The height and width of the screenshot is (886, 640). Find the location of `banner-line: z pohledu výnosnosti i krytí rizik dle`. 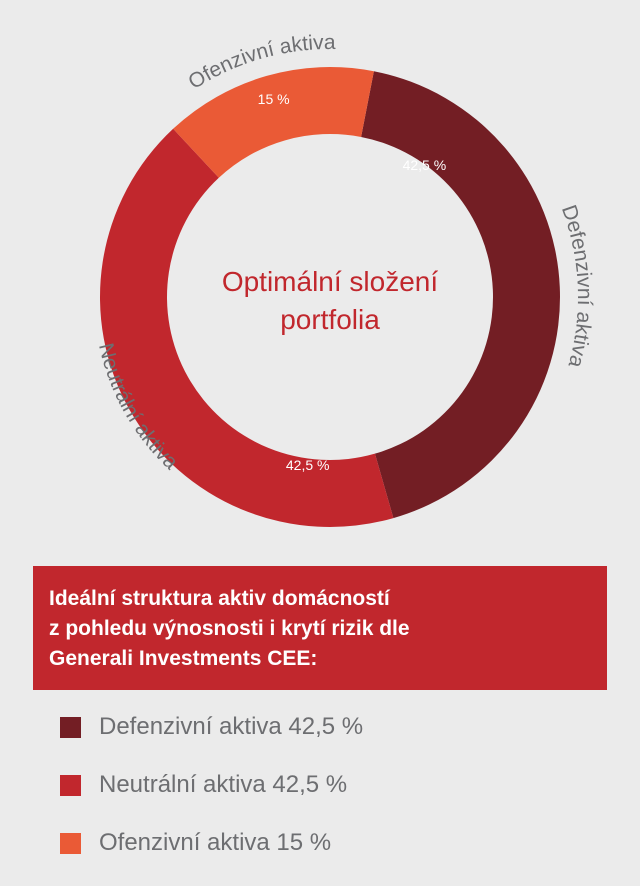

banner-line: z pohledu výnosnosti i krytí rizik dle is located at coordinates (229, 628).